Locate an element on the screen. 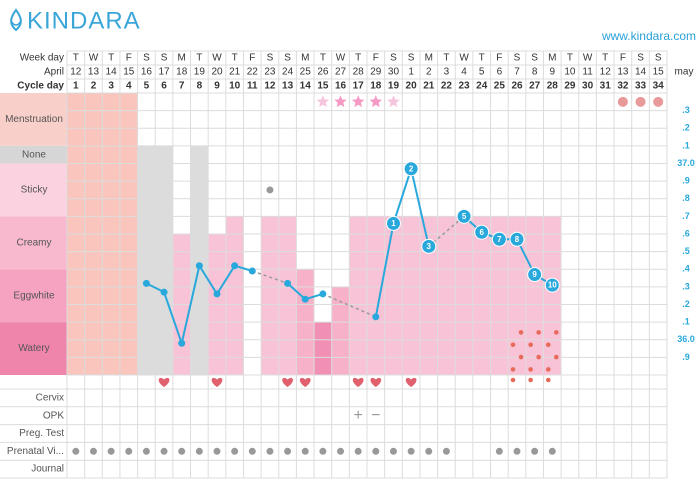 The width and height of the screenshot is (700, 482). dots is located at coordinates (517, 356).